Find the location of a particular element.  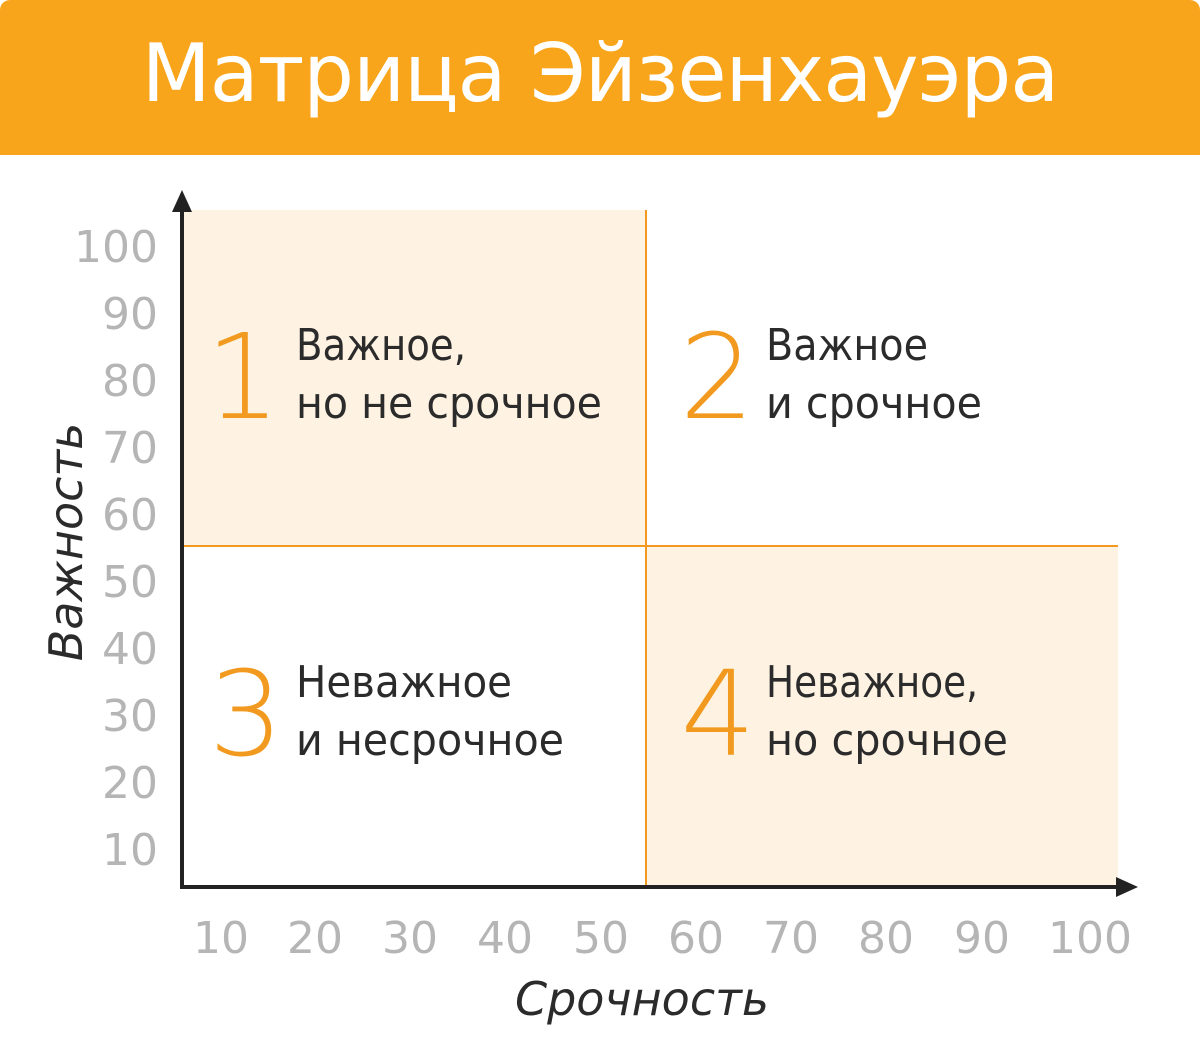

quadrant-number: 3 is located at coordinates (245, 714).